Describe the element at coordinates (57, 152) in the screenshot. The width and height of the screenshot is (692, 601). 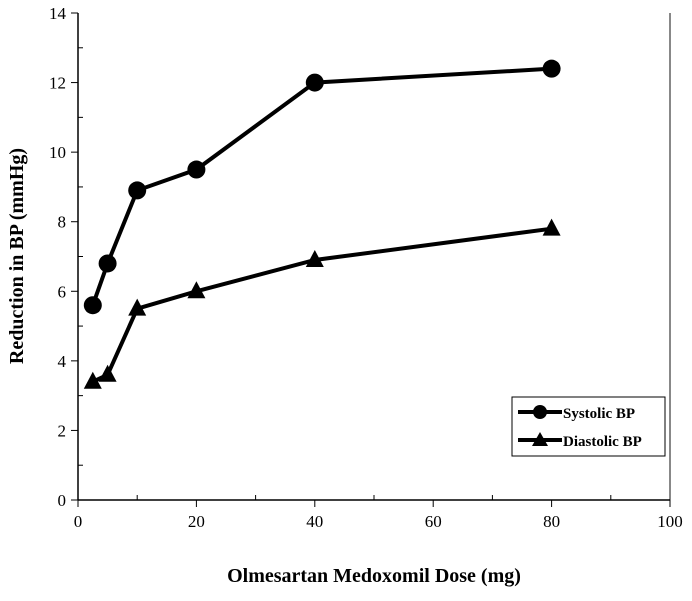
I see `y-tick-label: 10` at that location.